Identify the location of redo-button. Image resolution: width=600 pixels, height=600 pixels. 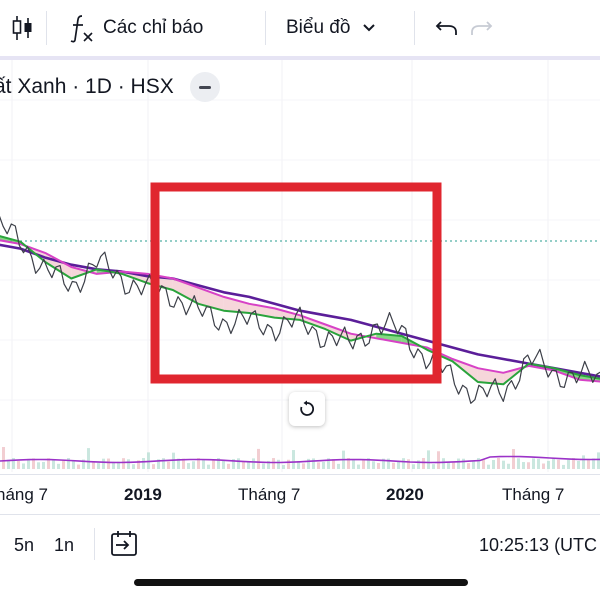
(481, 28).